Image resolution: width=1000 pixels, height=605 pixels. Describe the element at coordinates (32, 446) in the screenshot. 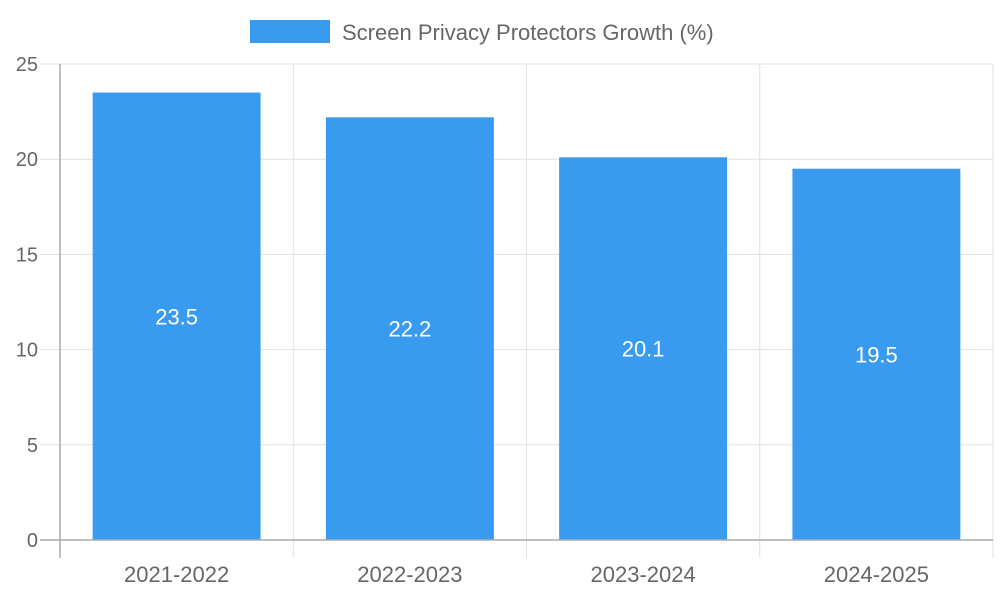

I see `y-tick-label: 5` at that location.